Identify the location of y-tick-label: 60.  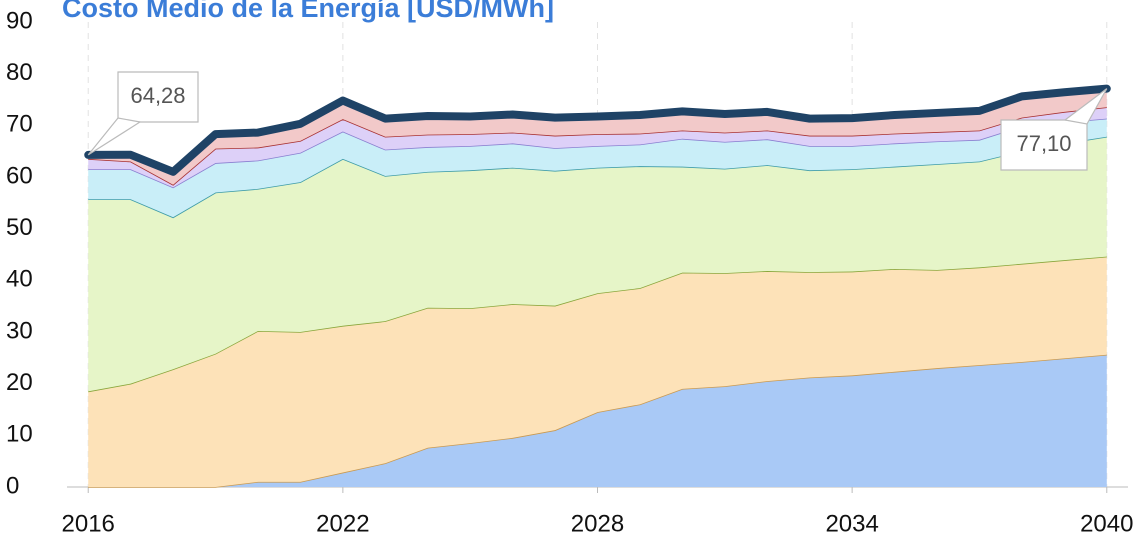
(19, 175).